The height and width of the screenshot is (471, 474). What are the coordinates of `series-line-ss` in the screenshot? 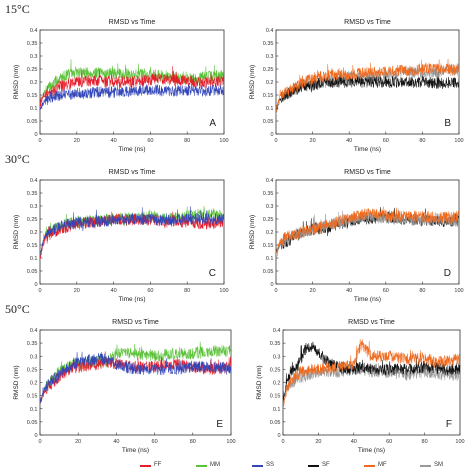 It's located at (135, 377).